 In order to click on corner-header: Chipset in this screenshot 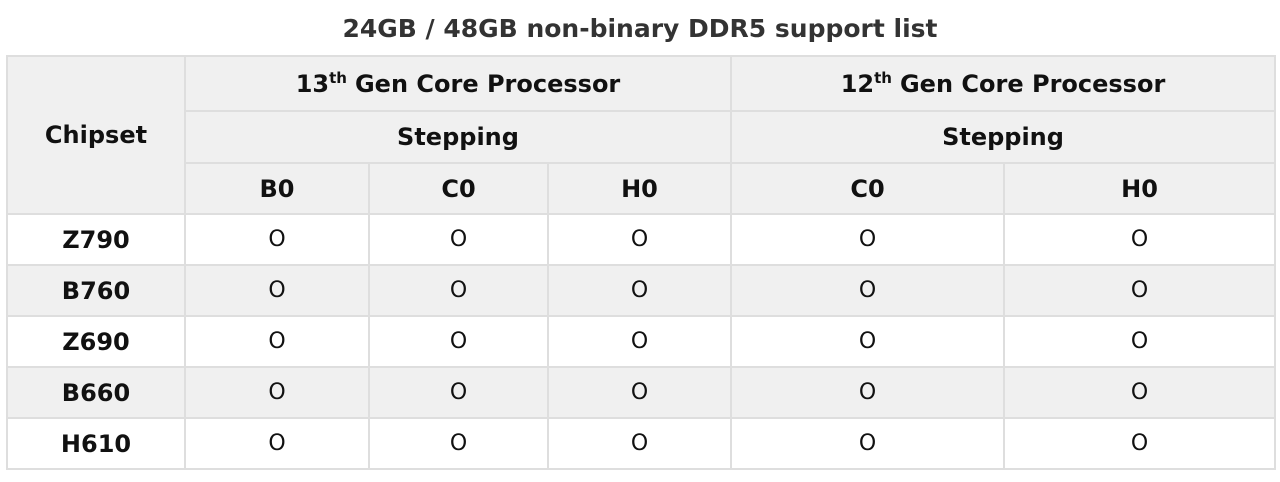, I will do `click(96, 135)`.